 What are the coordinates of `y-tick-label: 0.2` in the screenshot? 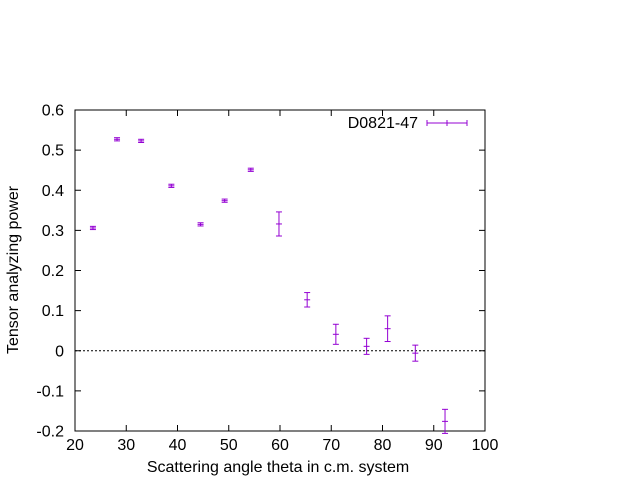 It's located at (53, 271).